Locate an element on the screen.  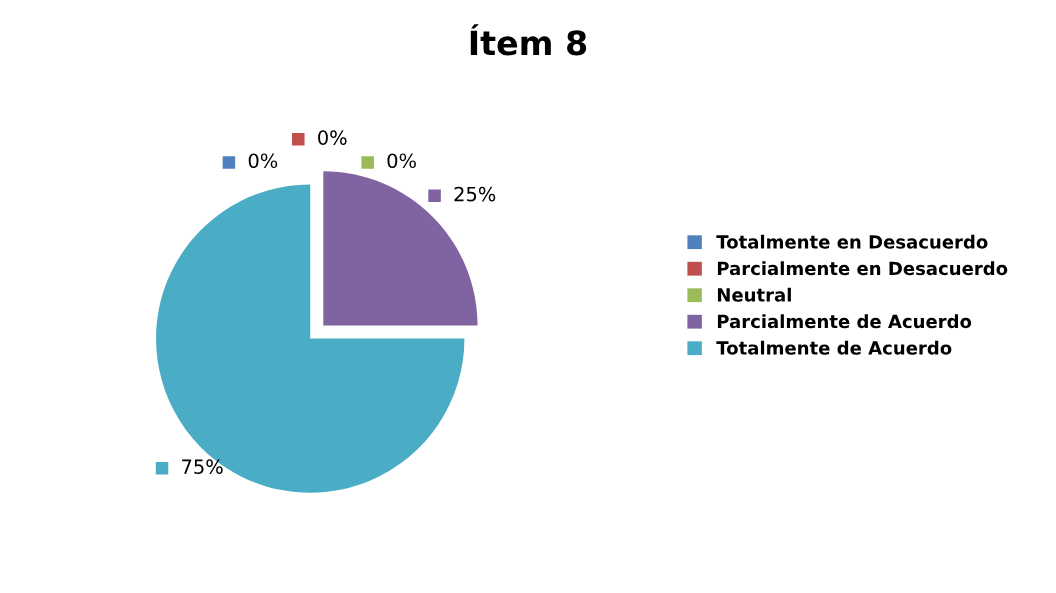
chart-title: Ítem 8 is located at coordinates (528, 40).